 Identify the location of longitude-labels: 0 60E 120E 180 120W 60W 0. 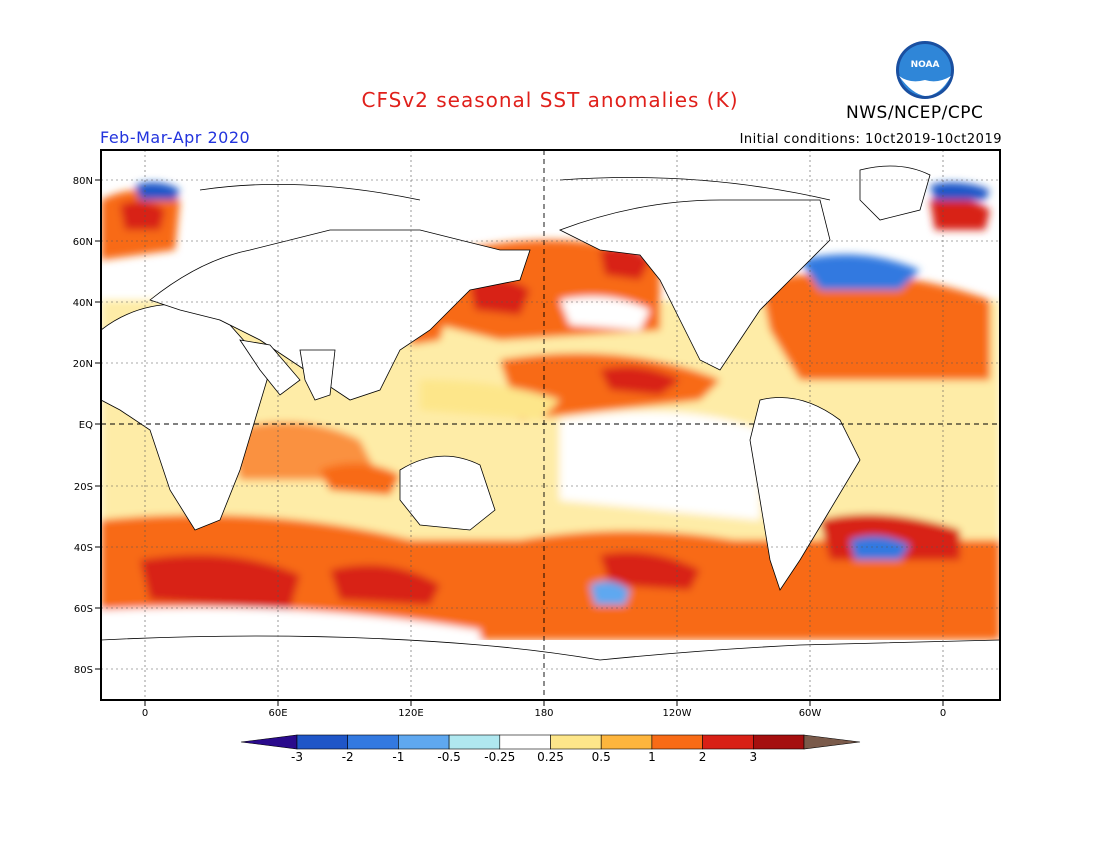
(544, 713).